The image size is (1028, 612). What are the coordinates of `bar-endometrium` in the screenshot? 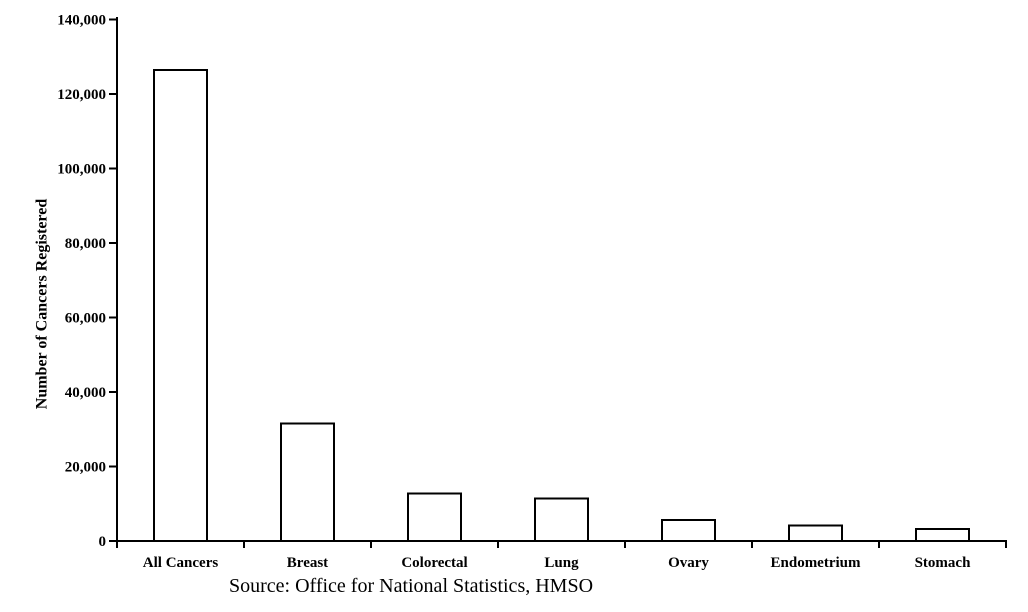 It's located at (815, 533).